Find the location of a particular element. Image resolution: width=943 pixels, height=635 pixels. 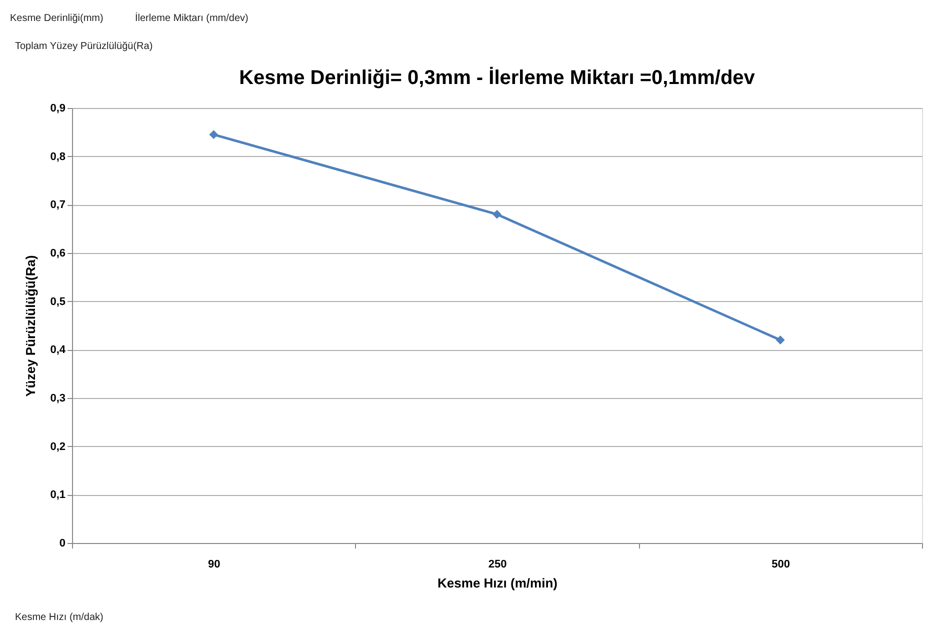

y-tick-label: 0,1 is located at coordinates (58, 495).